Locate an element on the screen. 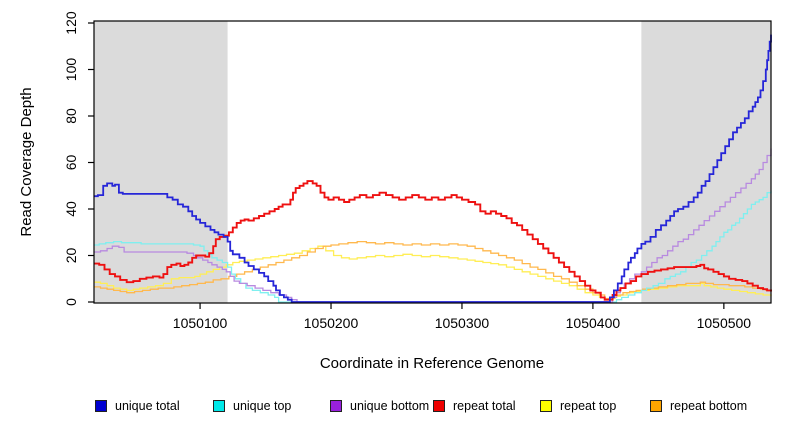  y-tick-label: 80 is located at coordinates (71, 116).